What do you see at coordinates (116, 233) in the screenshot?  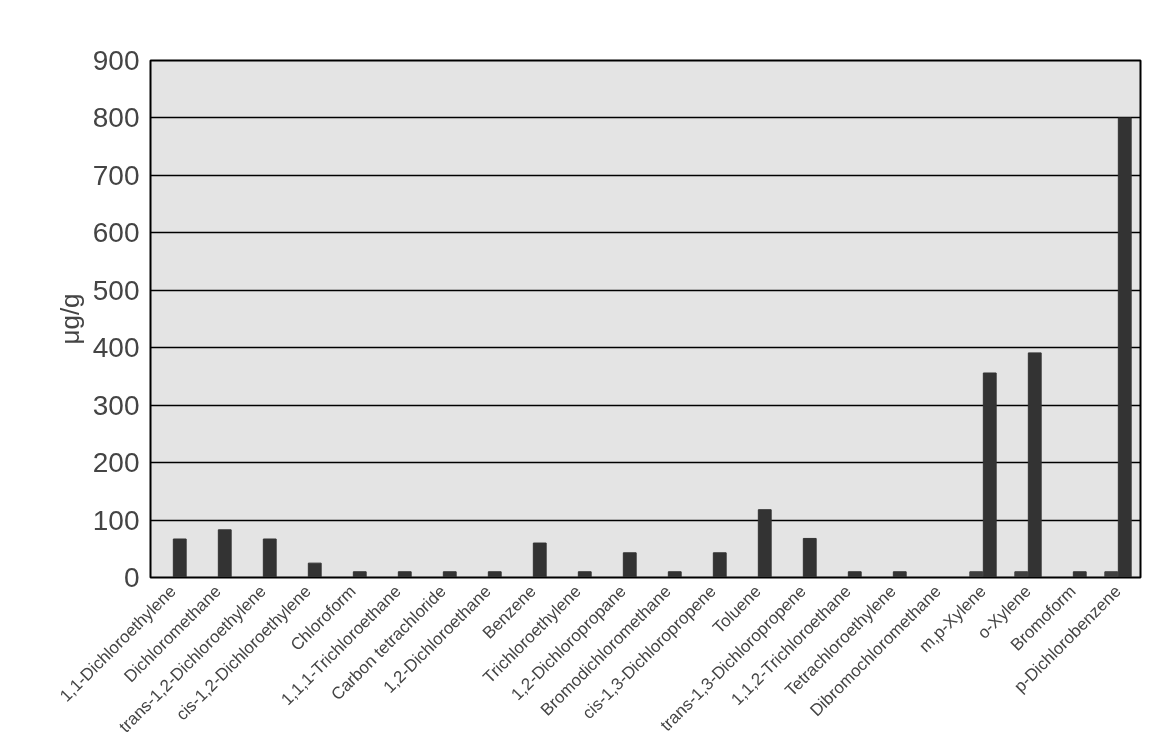 I see `y-tick-label: 600` at bounding box center [116, 233].